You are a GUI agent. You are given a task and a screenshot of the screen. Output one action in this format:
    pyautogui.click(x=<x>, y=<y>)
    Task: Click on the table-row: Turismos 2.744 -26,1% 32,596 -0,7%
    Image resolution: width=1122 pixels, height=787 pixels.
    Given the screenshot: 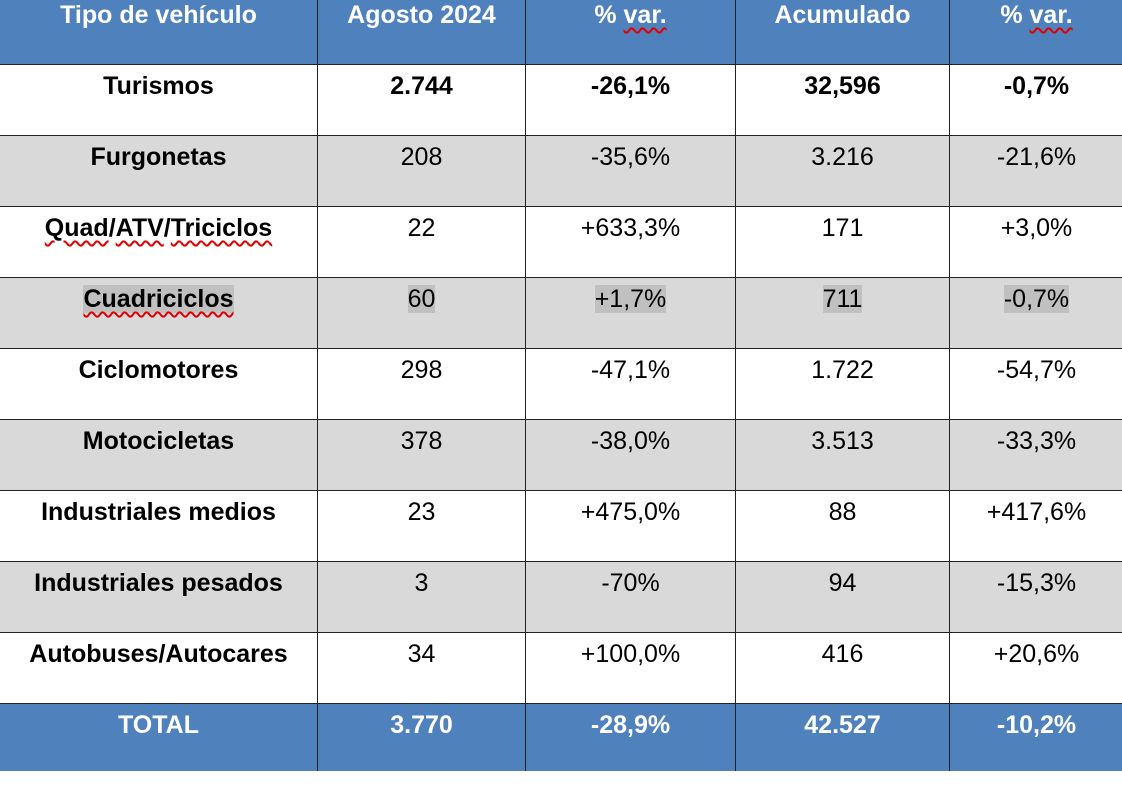 What is the action you would take?
    pyautogui.click(x=561, y=100)
    